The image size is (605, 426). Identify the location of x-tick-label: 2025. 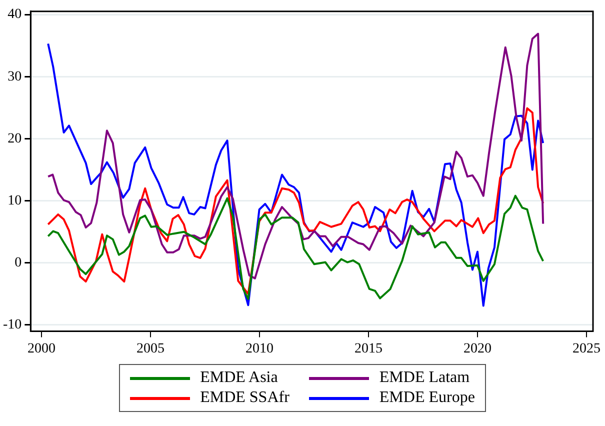
(586, 348).